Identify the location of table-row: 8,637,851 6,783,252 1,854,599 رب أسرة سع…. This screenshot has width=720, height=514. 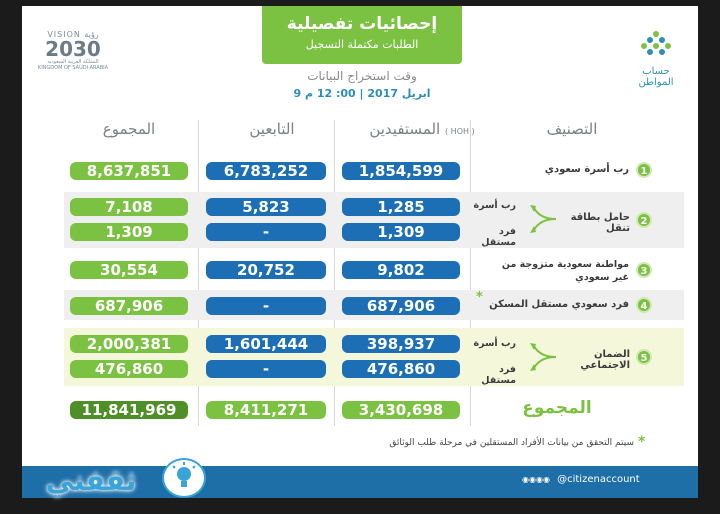
(374, 171).